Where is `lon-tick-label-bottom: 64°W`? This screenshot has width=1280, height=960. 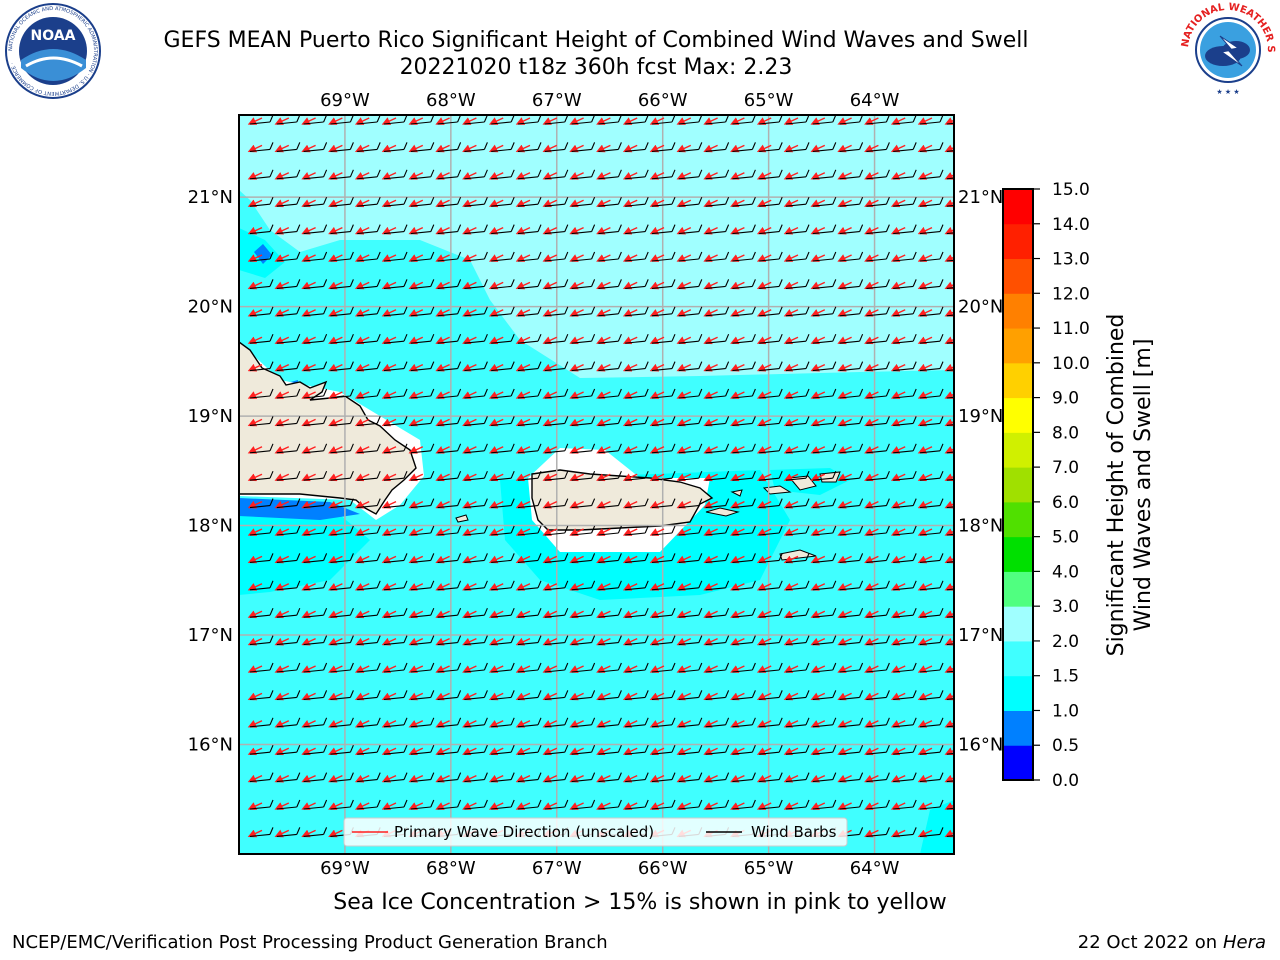 lon-tick-label-bottom: 64°W is located at coordinates (875, 868).